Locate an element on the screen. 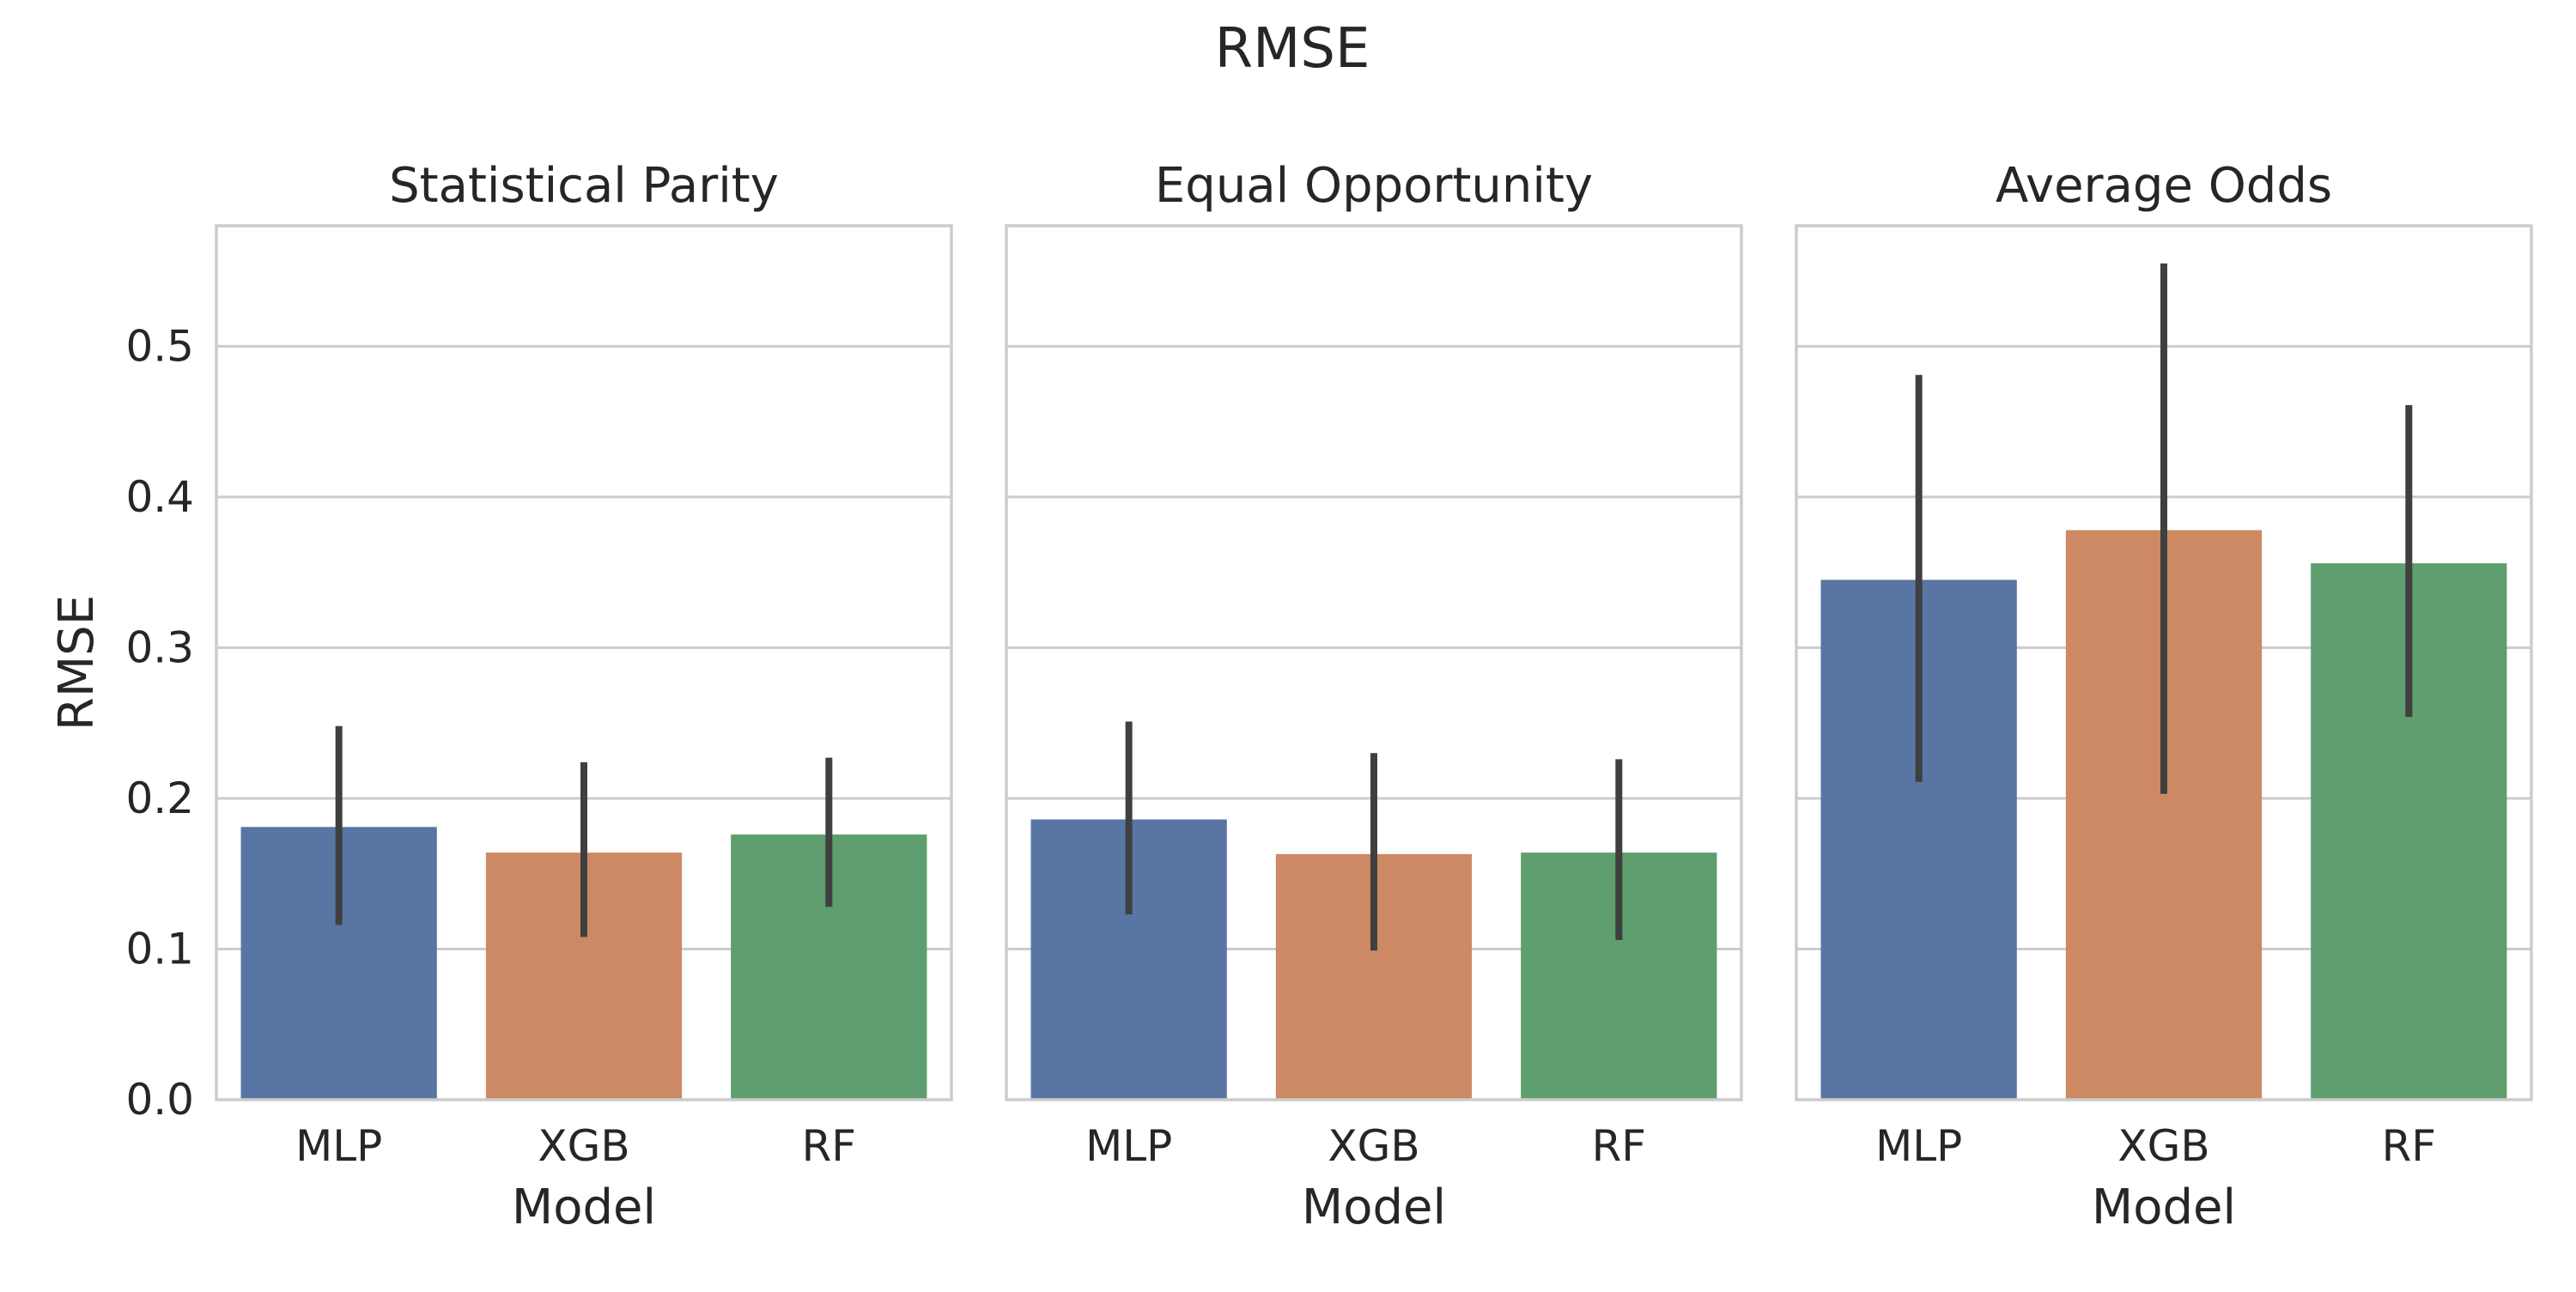 The height and width of the screenshot is (1292, 2576). y-tick-label: 0.0 is located at coordinates (159, 1100).